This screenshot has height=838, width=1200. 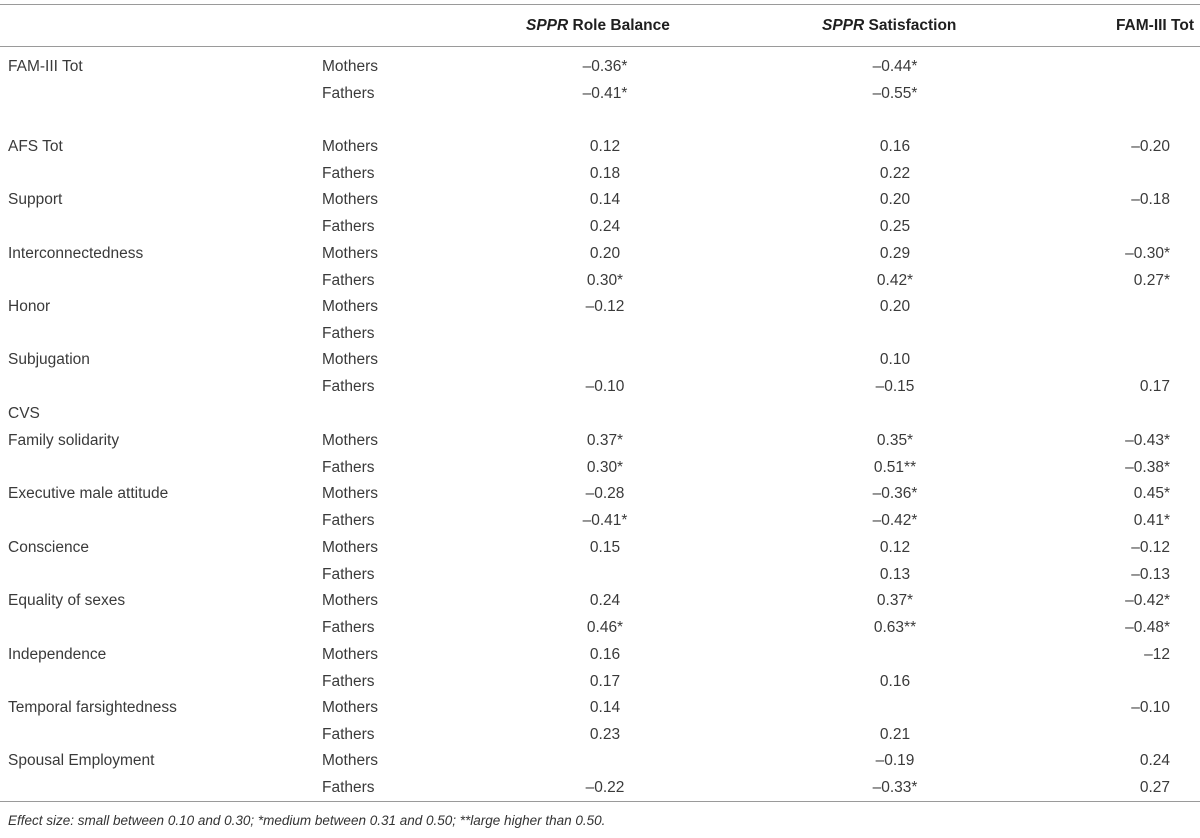 What do you see at coordinates (48, 547) in the screenshot?
I see `cell-label: Conscience` at bounding box center [48, 547].